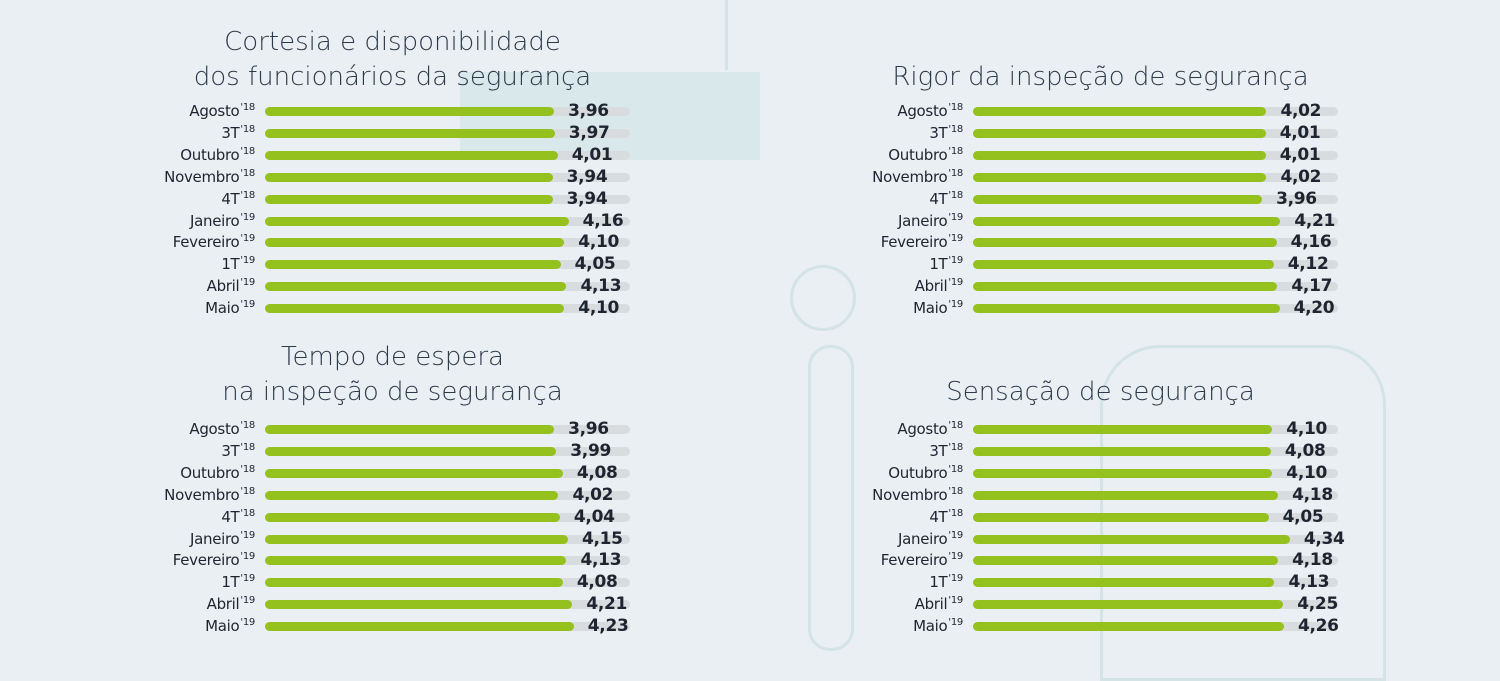  I want to click on decorative-background-shape, so click(610, 116).